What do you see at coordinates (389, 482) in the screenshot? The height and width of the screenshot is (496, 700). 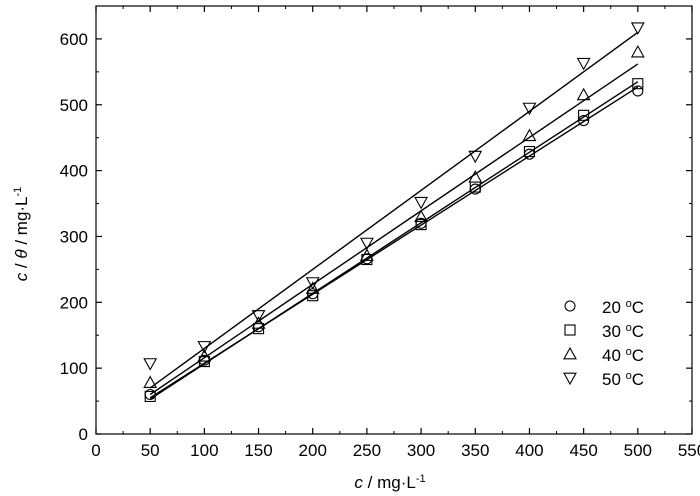 I see `x-axis-label: c / mg·L-1` at bounding box center [389, 482].